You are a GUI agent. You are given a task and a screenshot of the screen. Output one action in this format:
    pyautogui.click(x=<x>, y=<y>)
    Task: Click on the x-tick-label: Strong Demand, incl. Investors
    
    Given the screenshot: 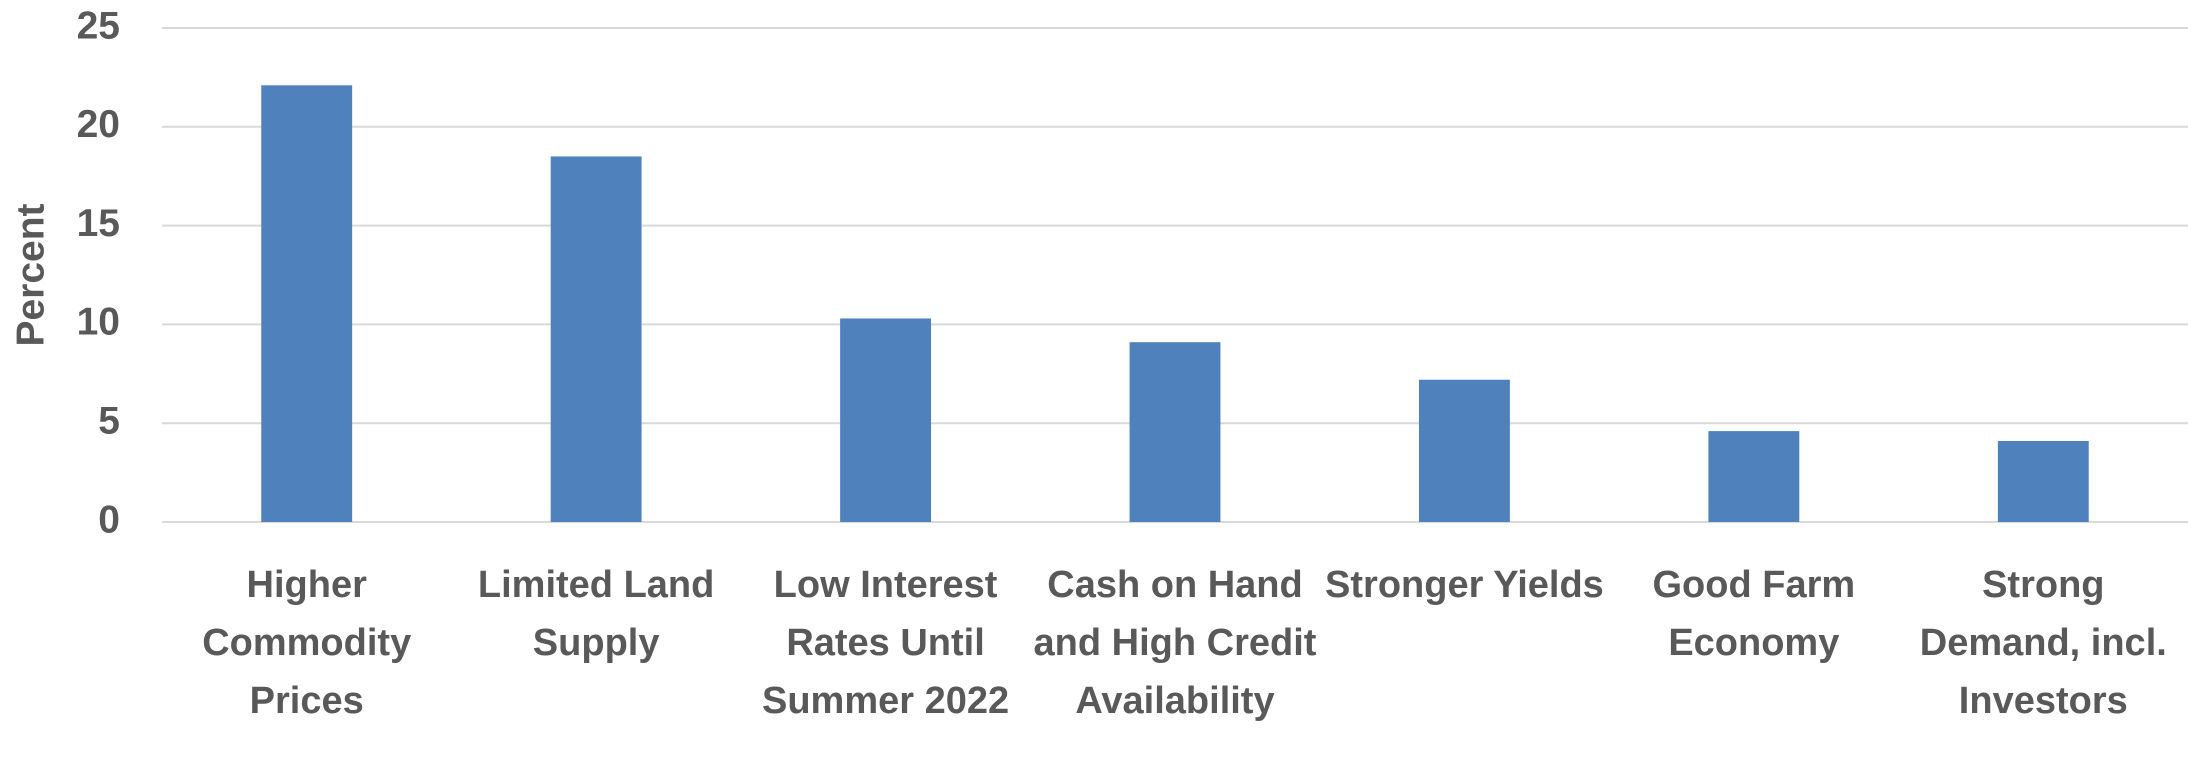 What is the action you would take?
    pyautogui.click(x=2043, y=643)
    